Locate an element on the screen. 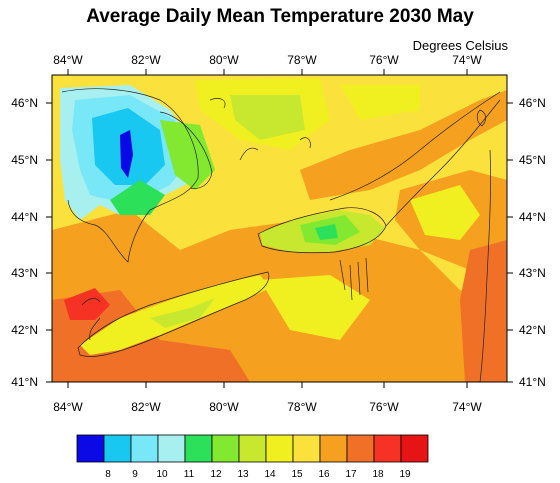 The image size is (560, 483). y-tick-label-right: 44°N is located at coordinates (532, 217).